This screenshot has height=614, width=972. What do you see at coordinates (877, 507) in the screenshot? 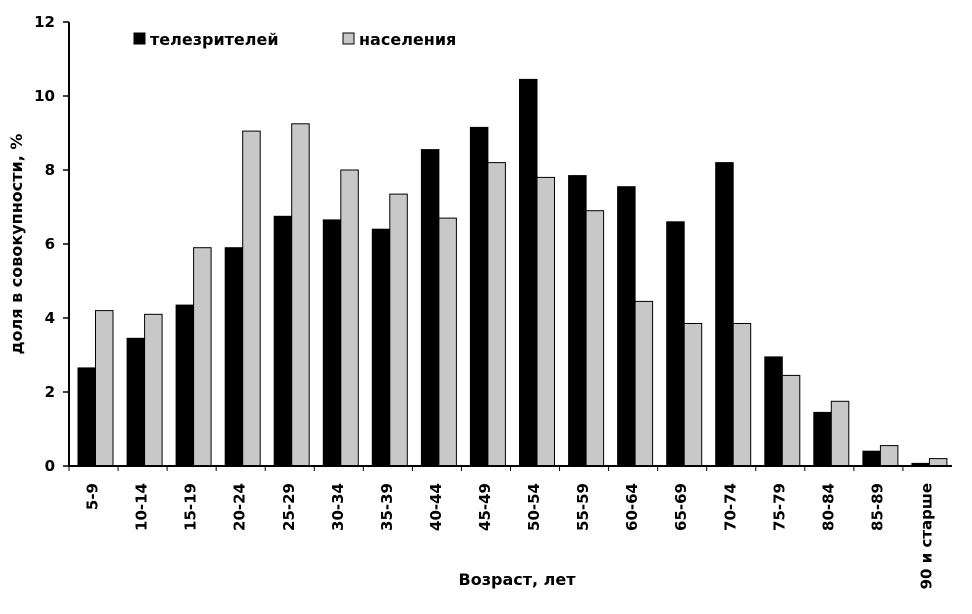
I see `x-category-label: 85-89` at bounding box center [877, 507].